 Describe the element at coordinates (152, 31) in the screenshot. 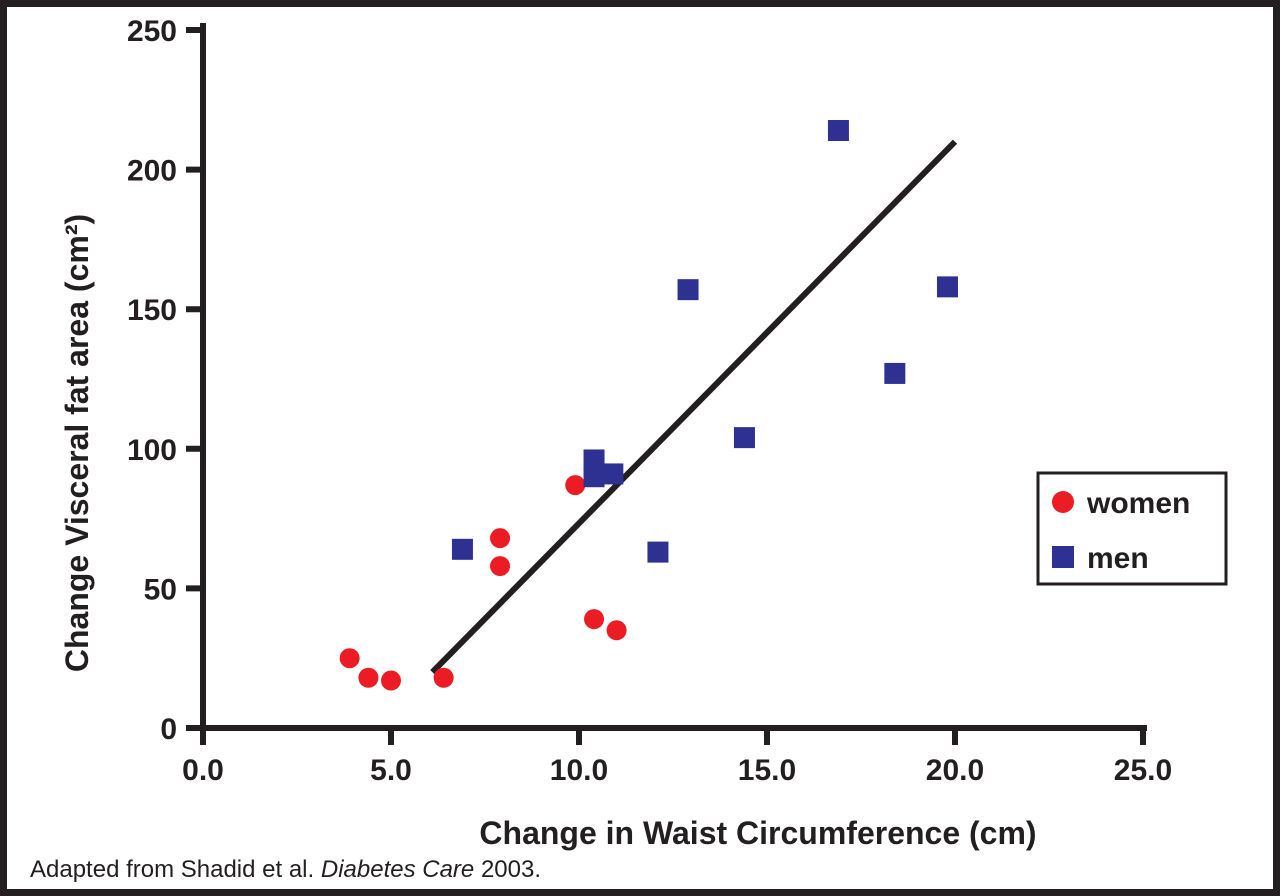

I see `y-tick-label: 250` at that location.